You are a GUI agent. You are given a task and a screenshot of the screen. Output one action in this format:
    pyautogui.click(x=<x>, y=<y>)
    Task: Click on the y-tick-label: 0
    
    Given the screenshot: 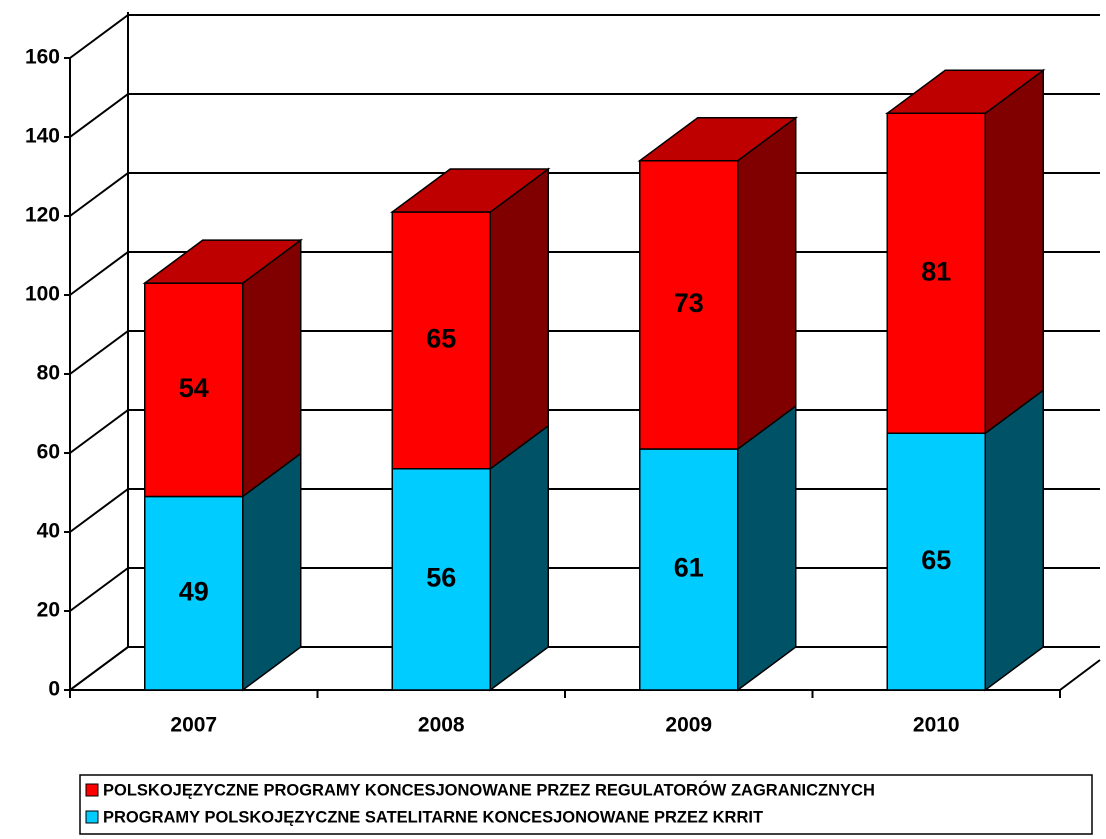 What is the action you would take?
    pyautogui.click(x=54, y=689)
    